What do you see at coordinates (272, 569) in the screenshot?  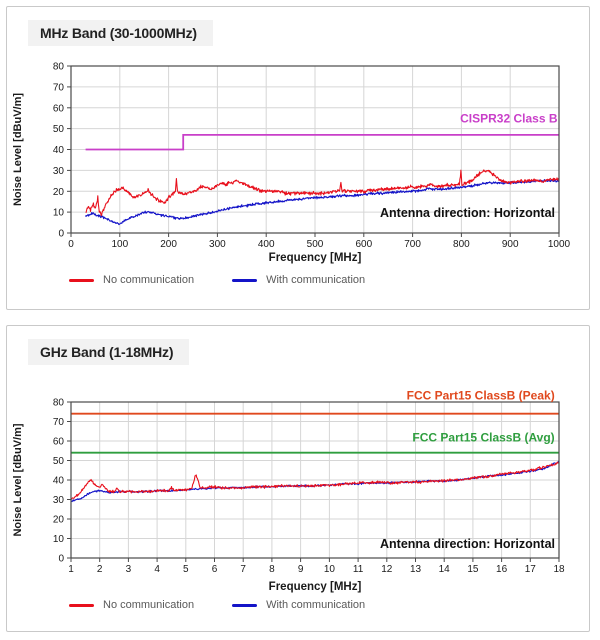 I see `svg-text: 8` at bounding box center [272, 569].